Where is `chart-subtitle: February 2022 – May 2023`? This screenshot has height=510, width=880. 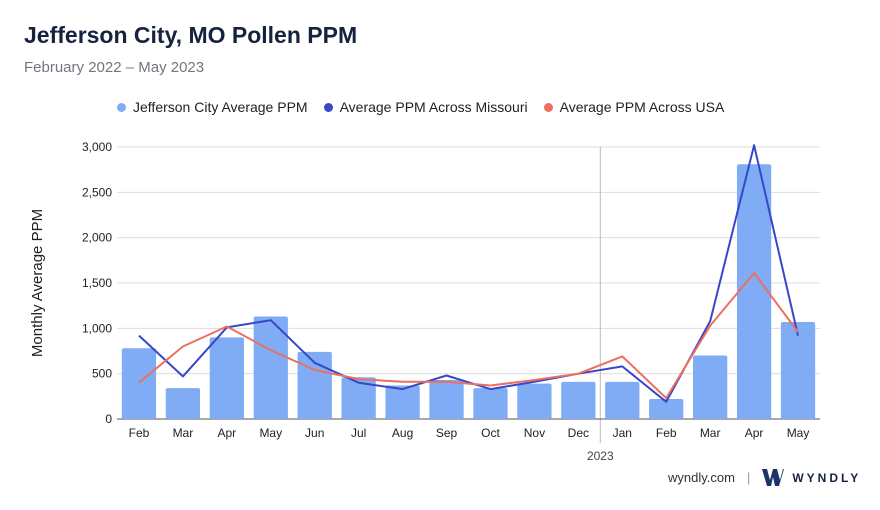
chart-subtitle: February 2022 – May 2023 is located at coordinates (114, 67).